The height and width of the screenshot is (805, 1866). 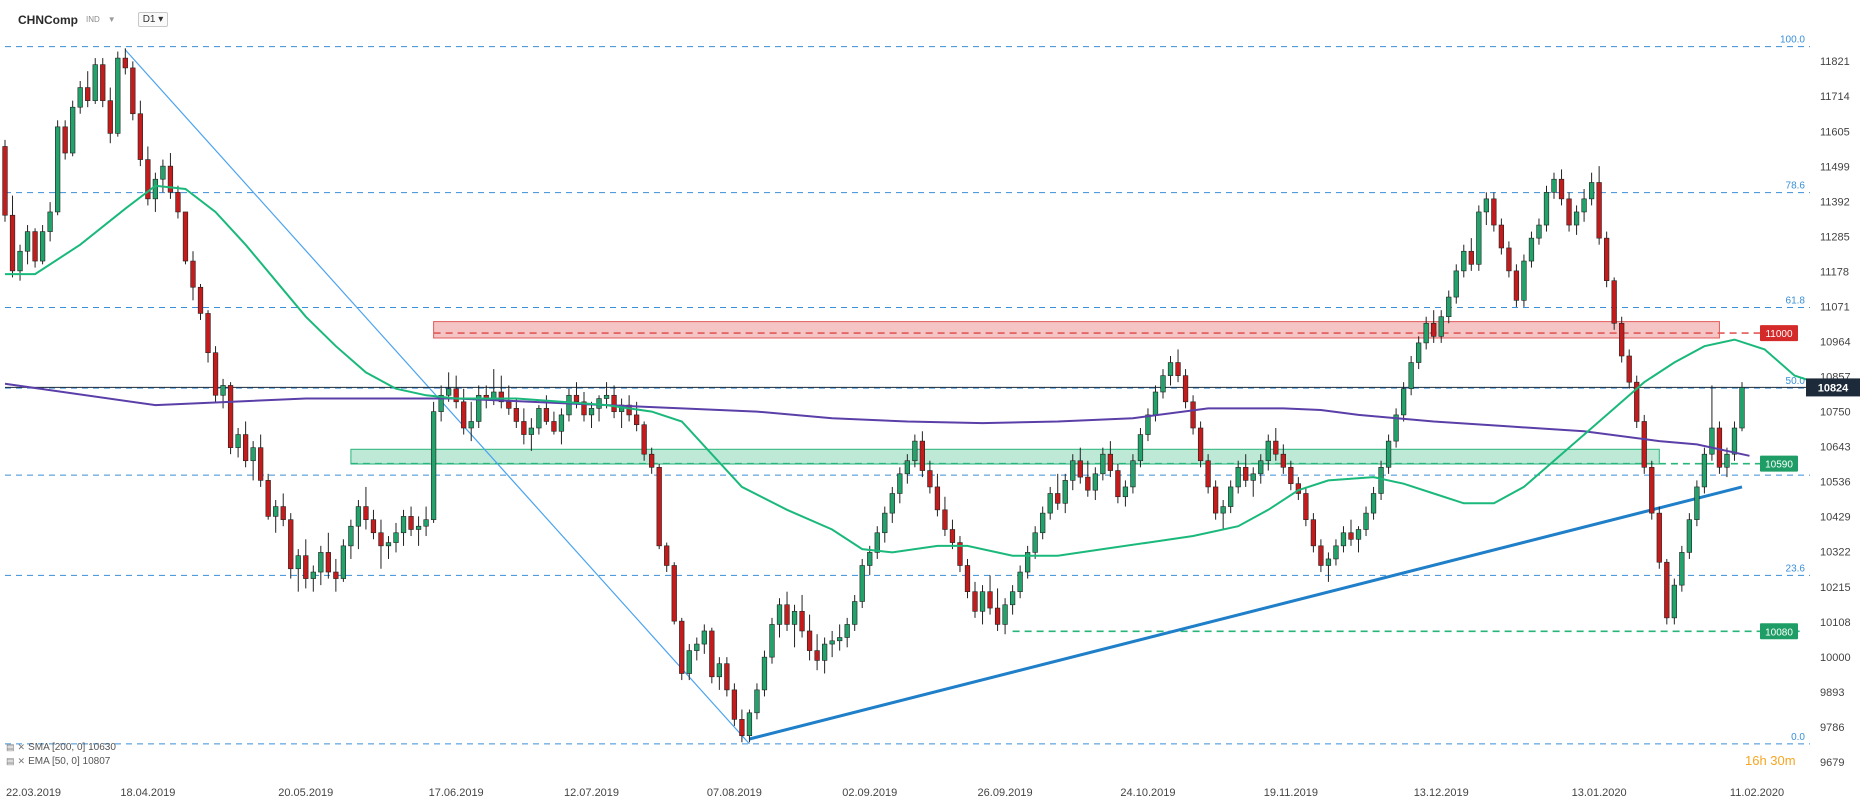 What do you see at coordinates (1835, 413) in the screenshot?
I see `price-tick-label: 10750` at bounding box center [1835, 413].